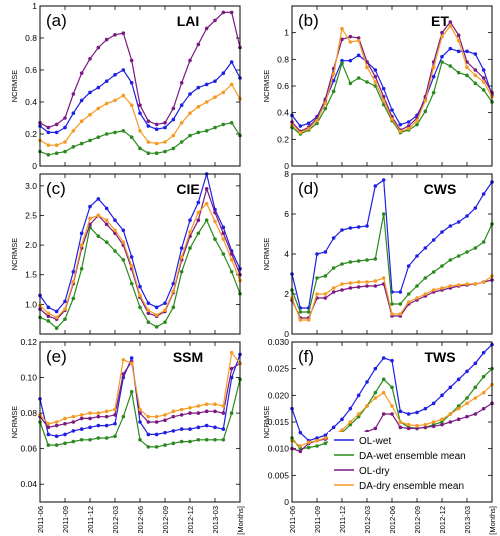  What do you see at coordinates (31, 70) in the screenshot?
I see `y-tick-label: 0.6` at bounding box center [31, 70].